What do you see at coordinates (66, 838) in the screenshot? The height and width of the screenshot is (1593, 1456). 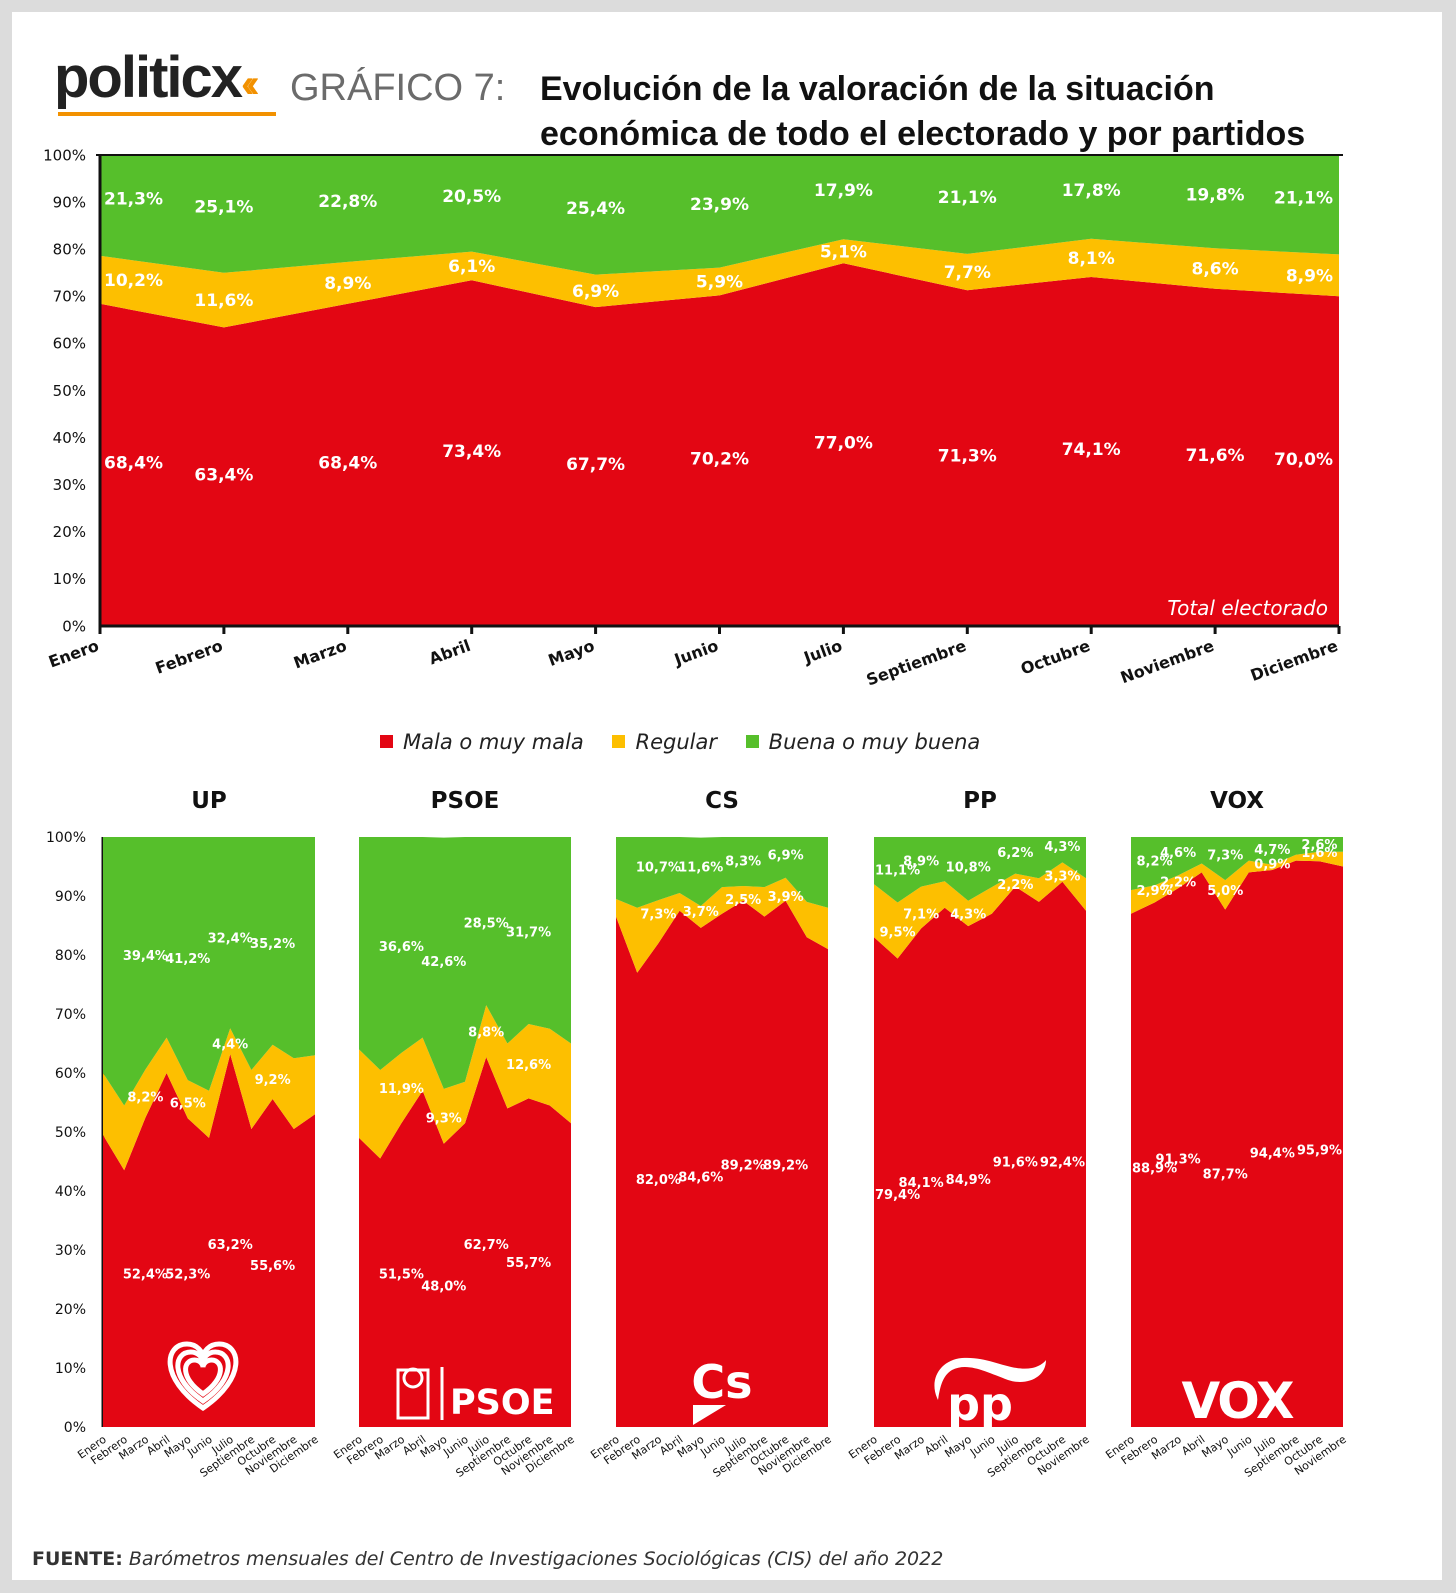 I see `panels-y-tick-label: 100%` at bounding box center [66, 838].